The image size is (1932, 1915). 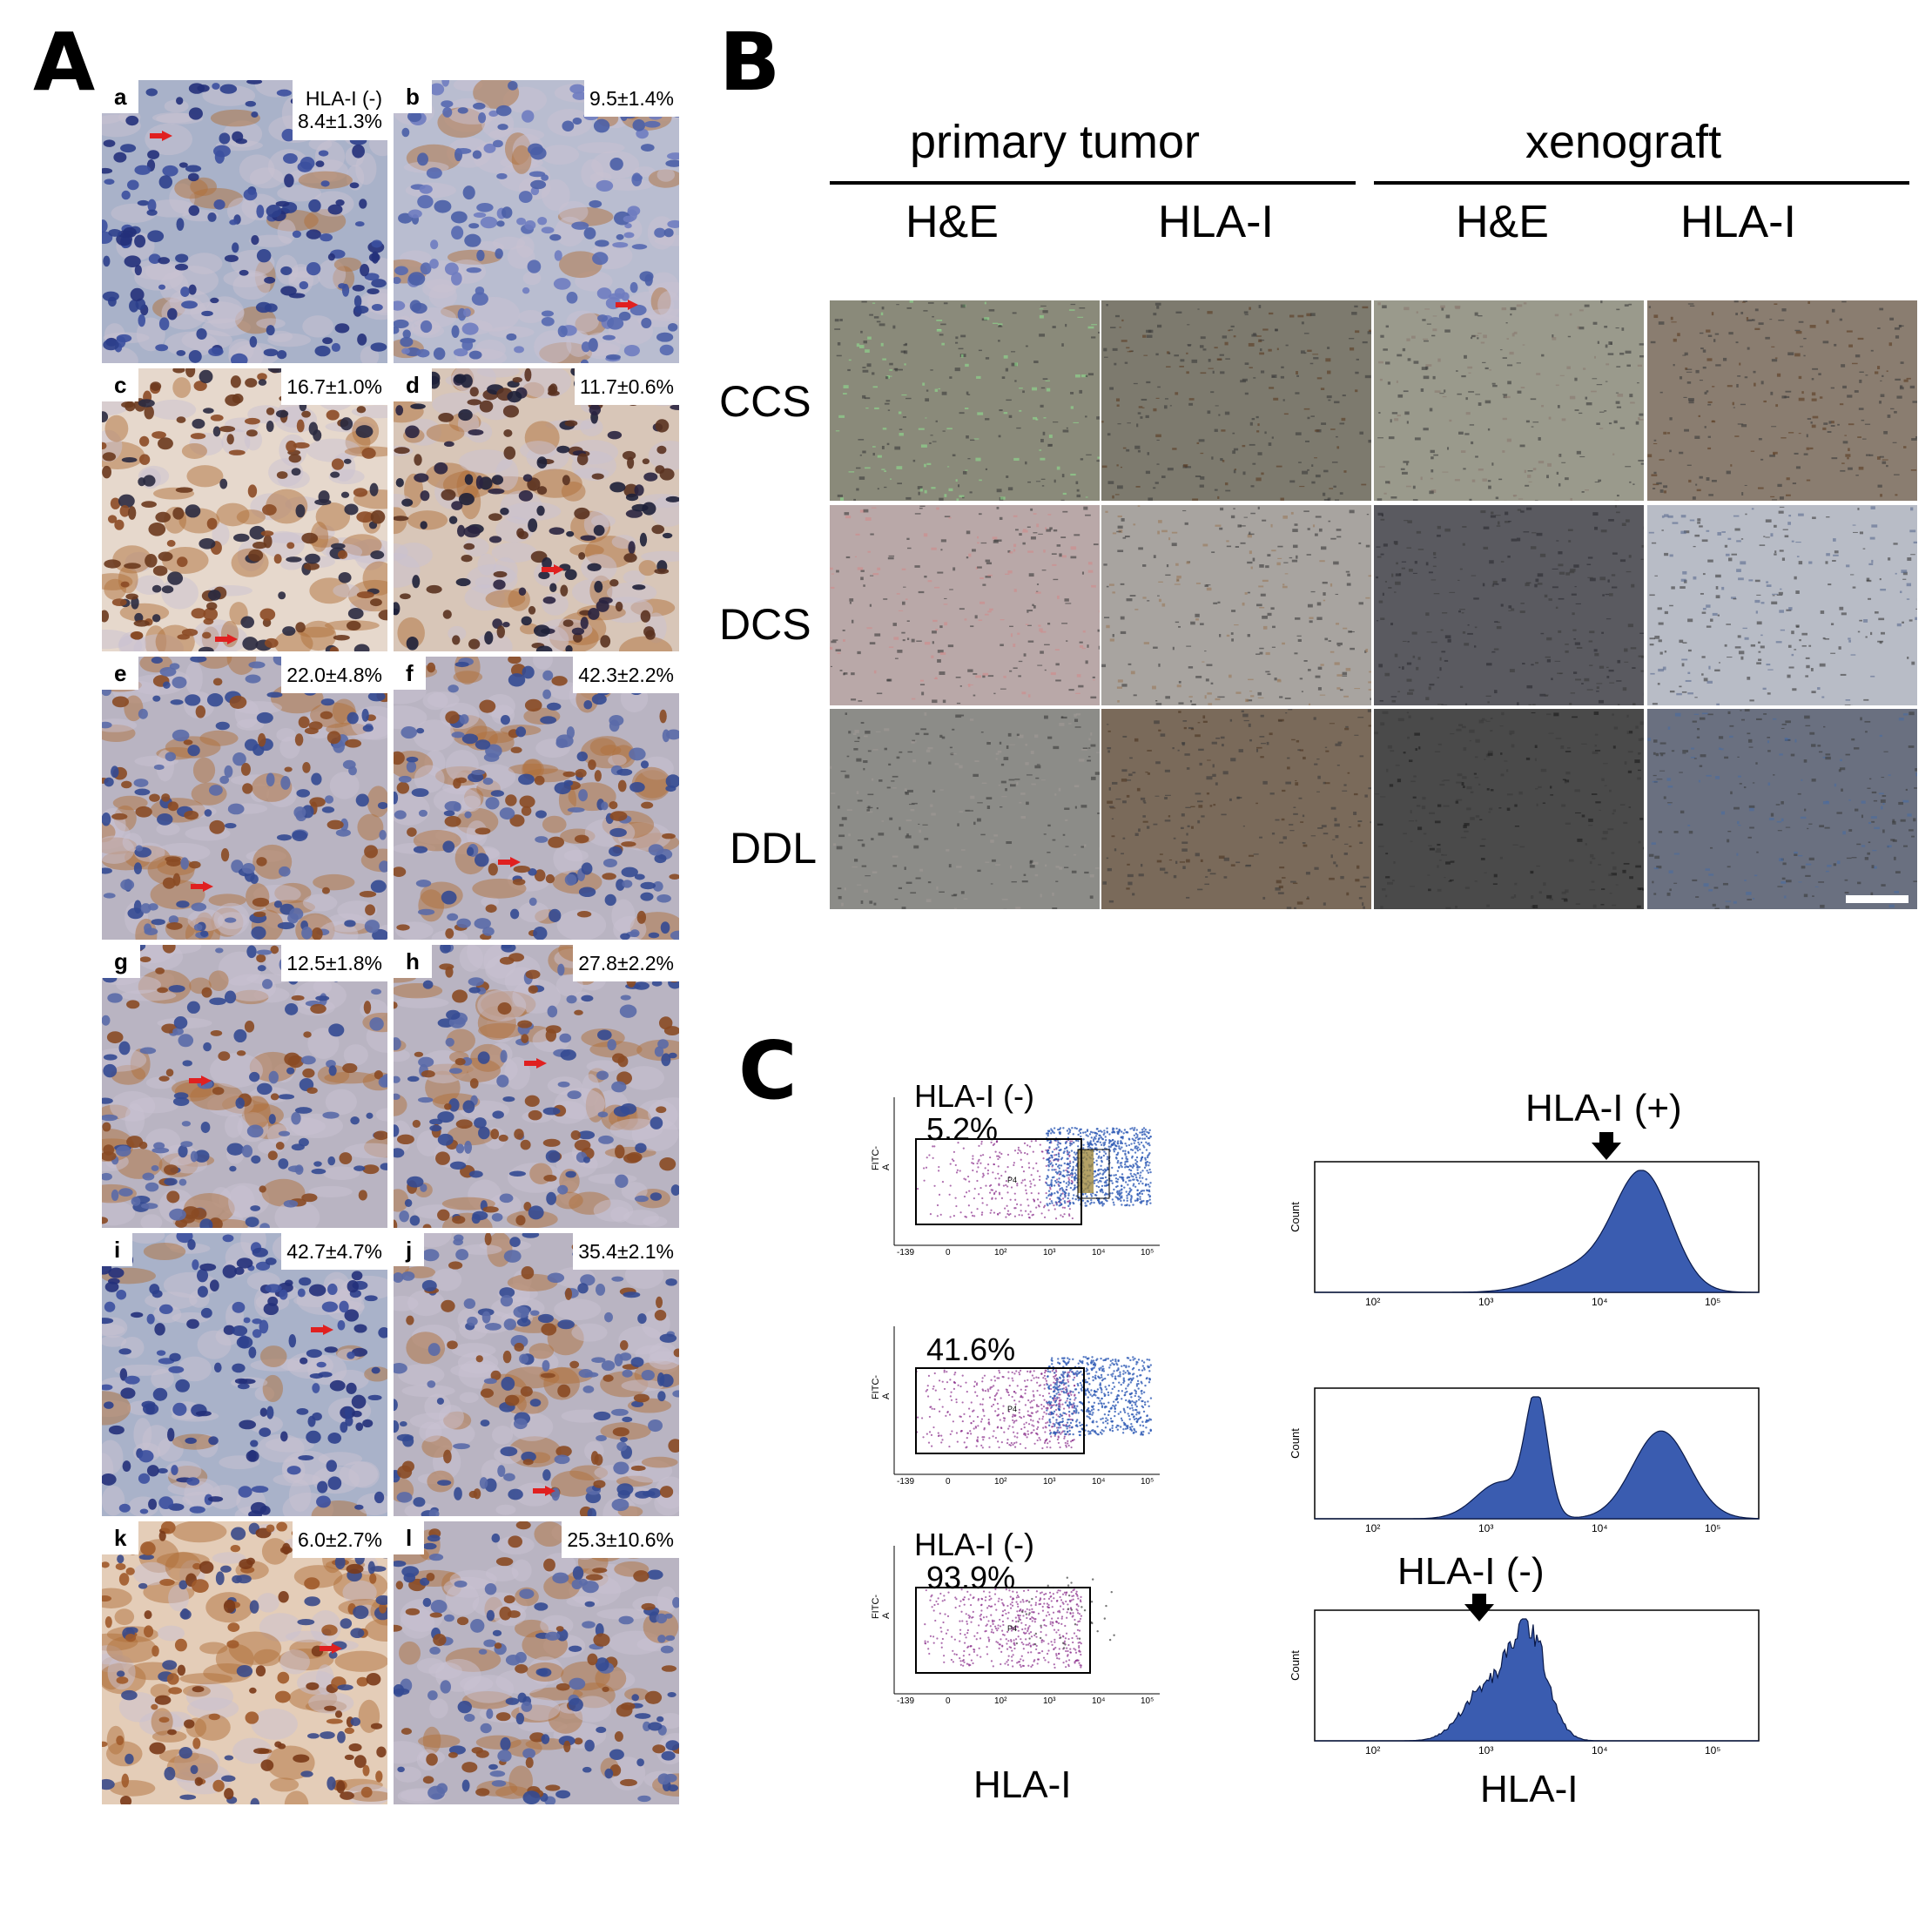 What do you see at coordinates (1877, 899) in the screenshot?
I see `scale-bar` at bounding box center [1877, 899].